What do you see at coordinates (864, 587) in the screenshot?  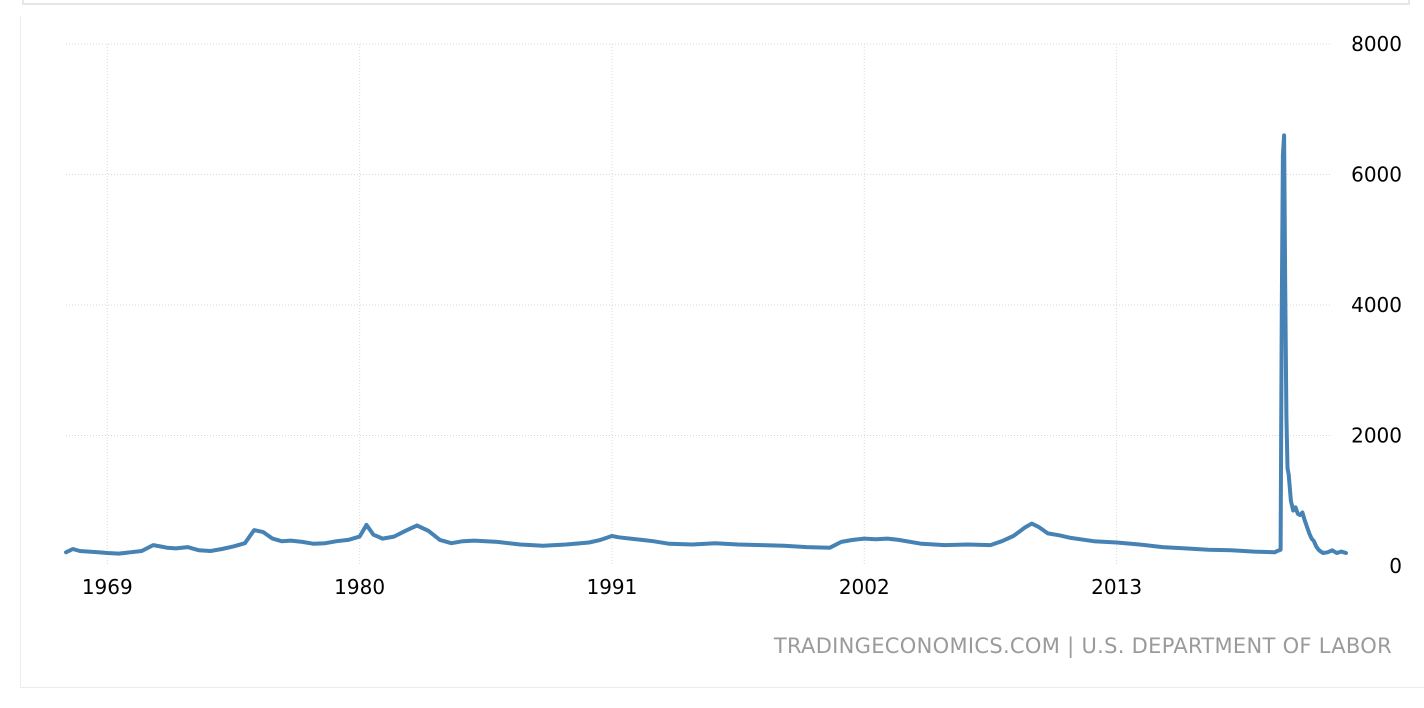 I see `x-tick-label: 2002` at bounding box center [864, 587].